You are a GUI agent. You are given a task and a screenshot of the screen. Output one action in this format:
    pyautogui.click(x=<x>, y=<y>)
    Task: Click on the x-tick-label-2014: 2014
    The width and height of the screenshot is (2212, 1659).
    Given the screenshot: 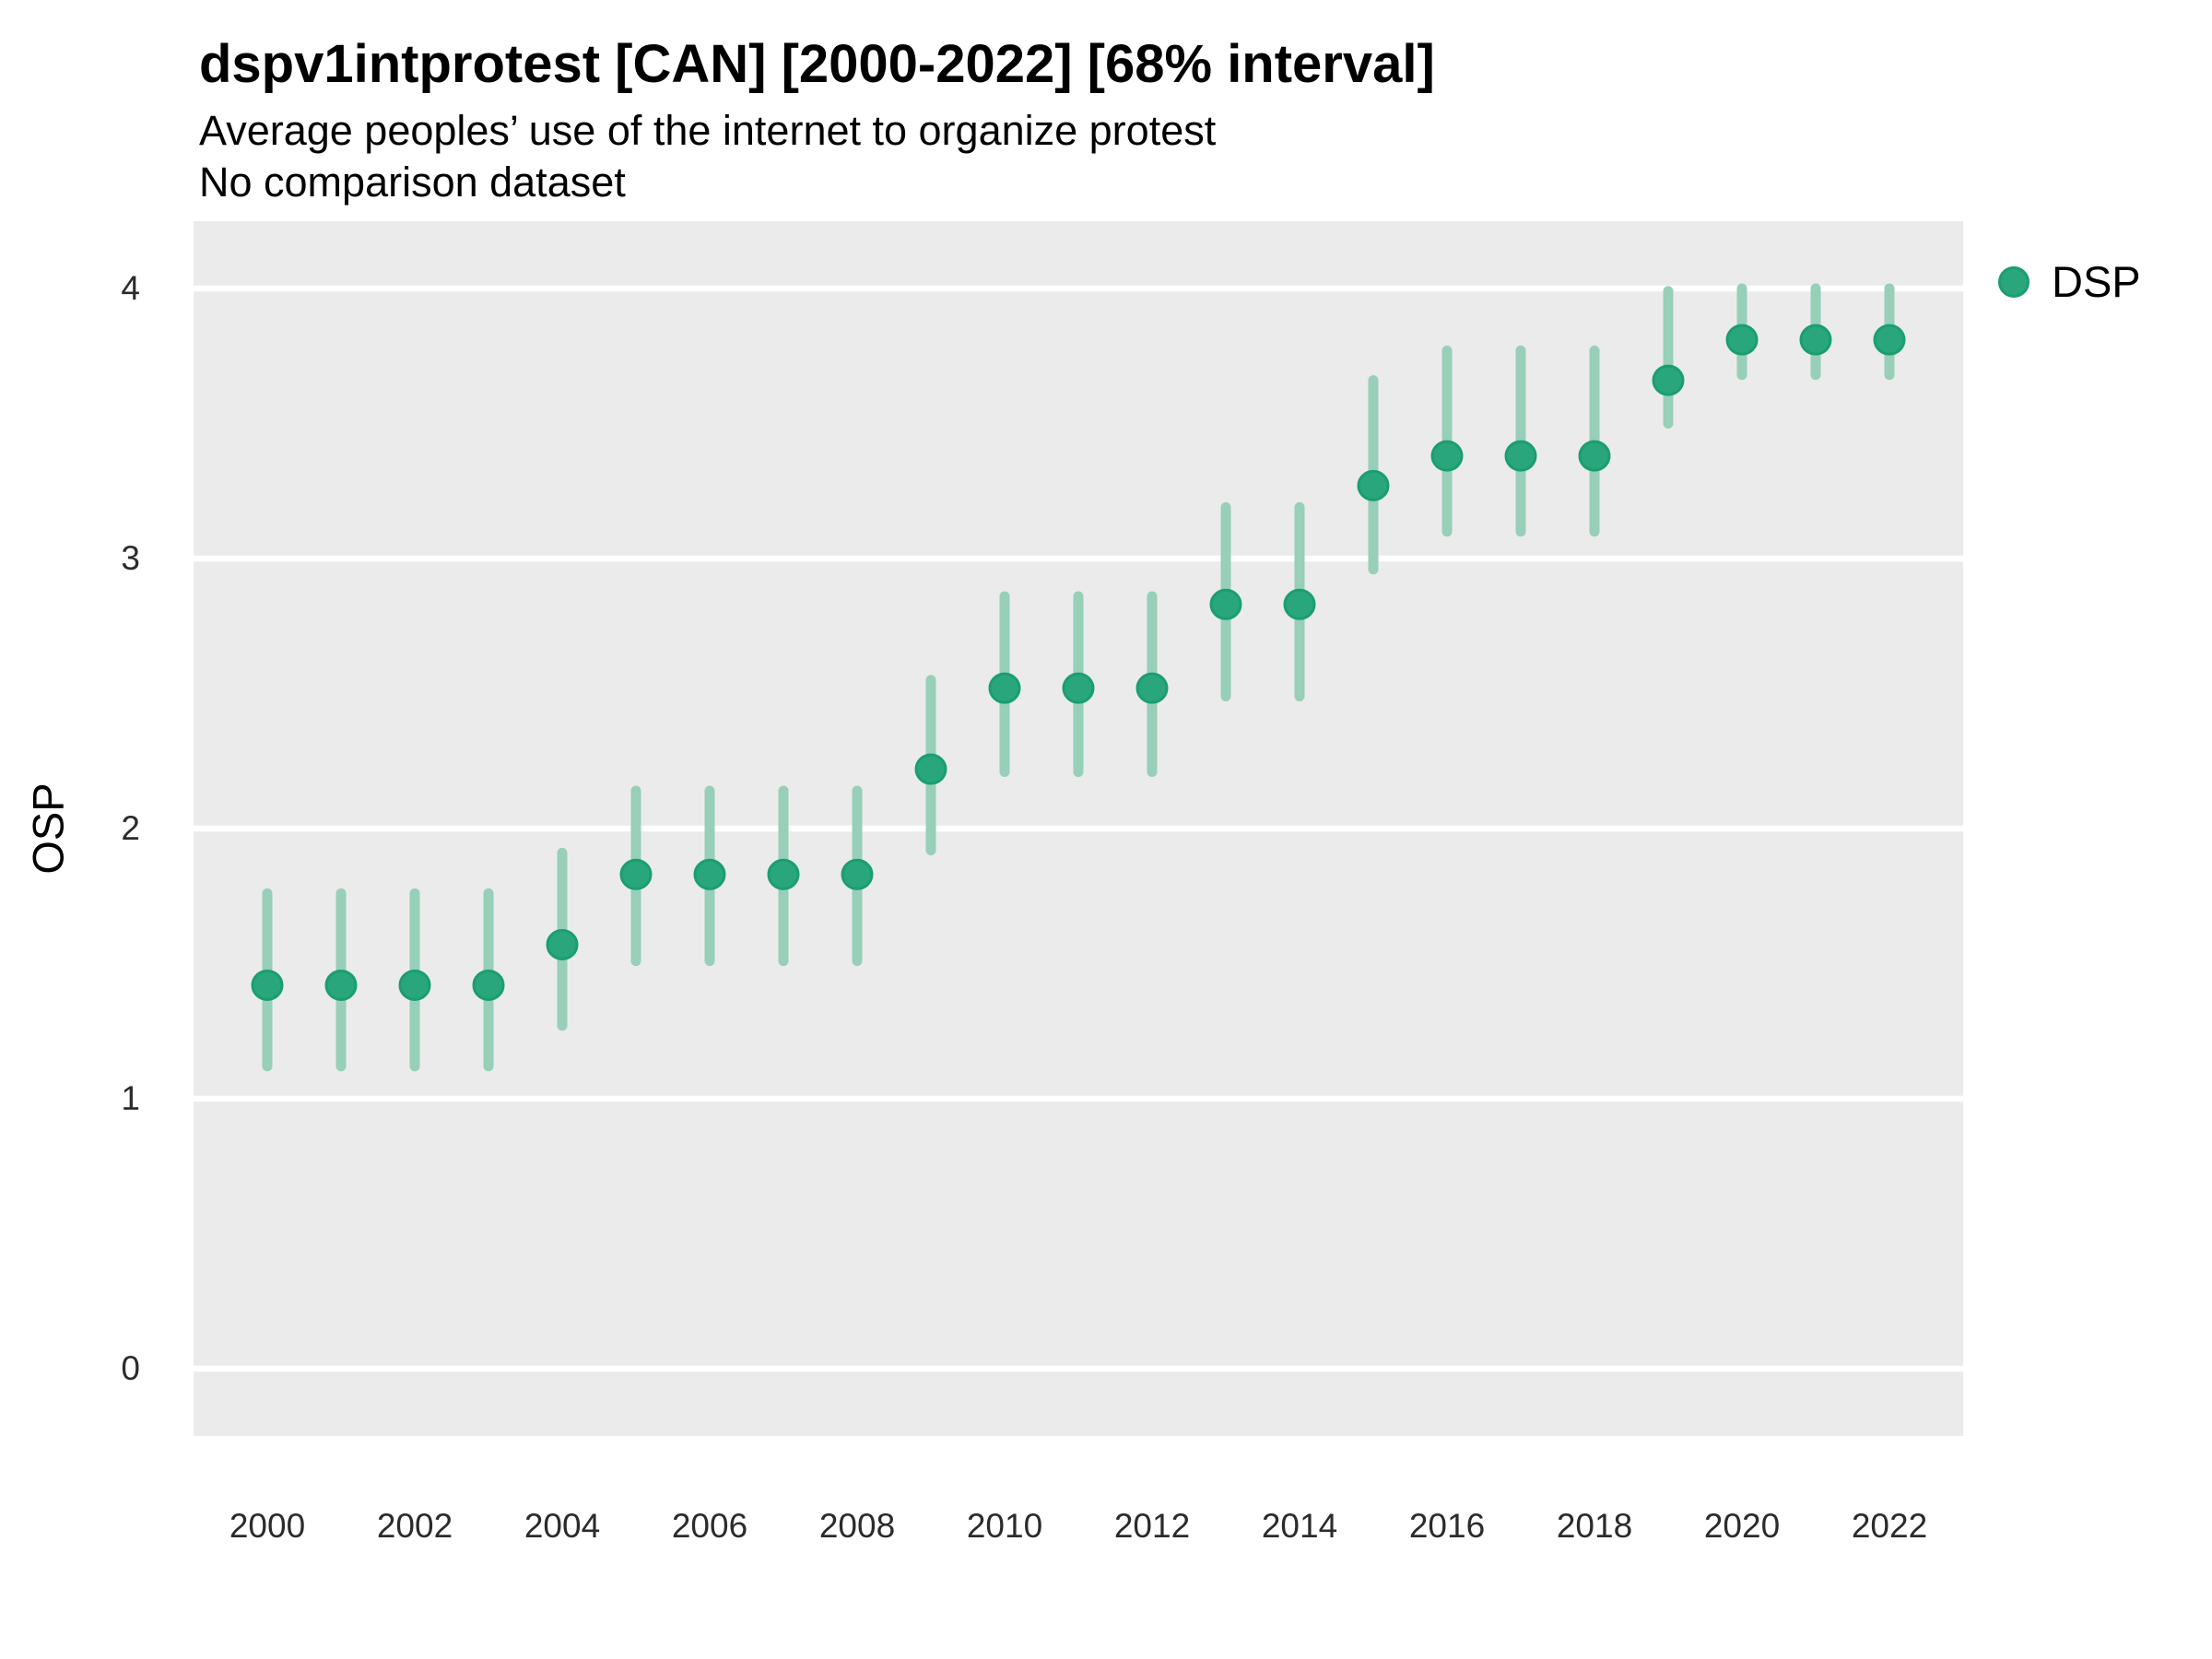 What is the action you would take?
    pyautogui.click(x=1299, y=1526)
    